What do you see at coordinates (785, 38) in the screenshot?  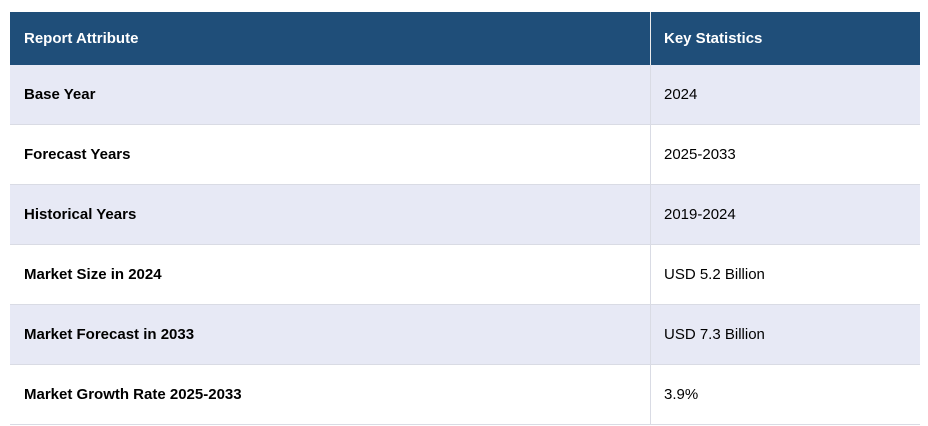 I see `header-cell-key-statistics: Key Statistics` at bounding box center [785, 38].